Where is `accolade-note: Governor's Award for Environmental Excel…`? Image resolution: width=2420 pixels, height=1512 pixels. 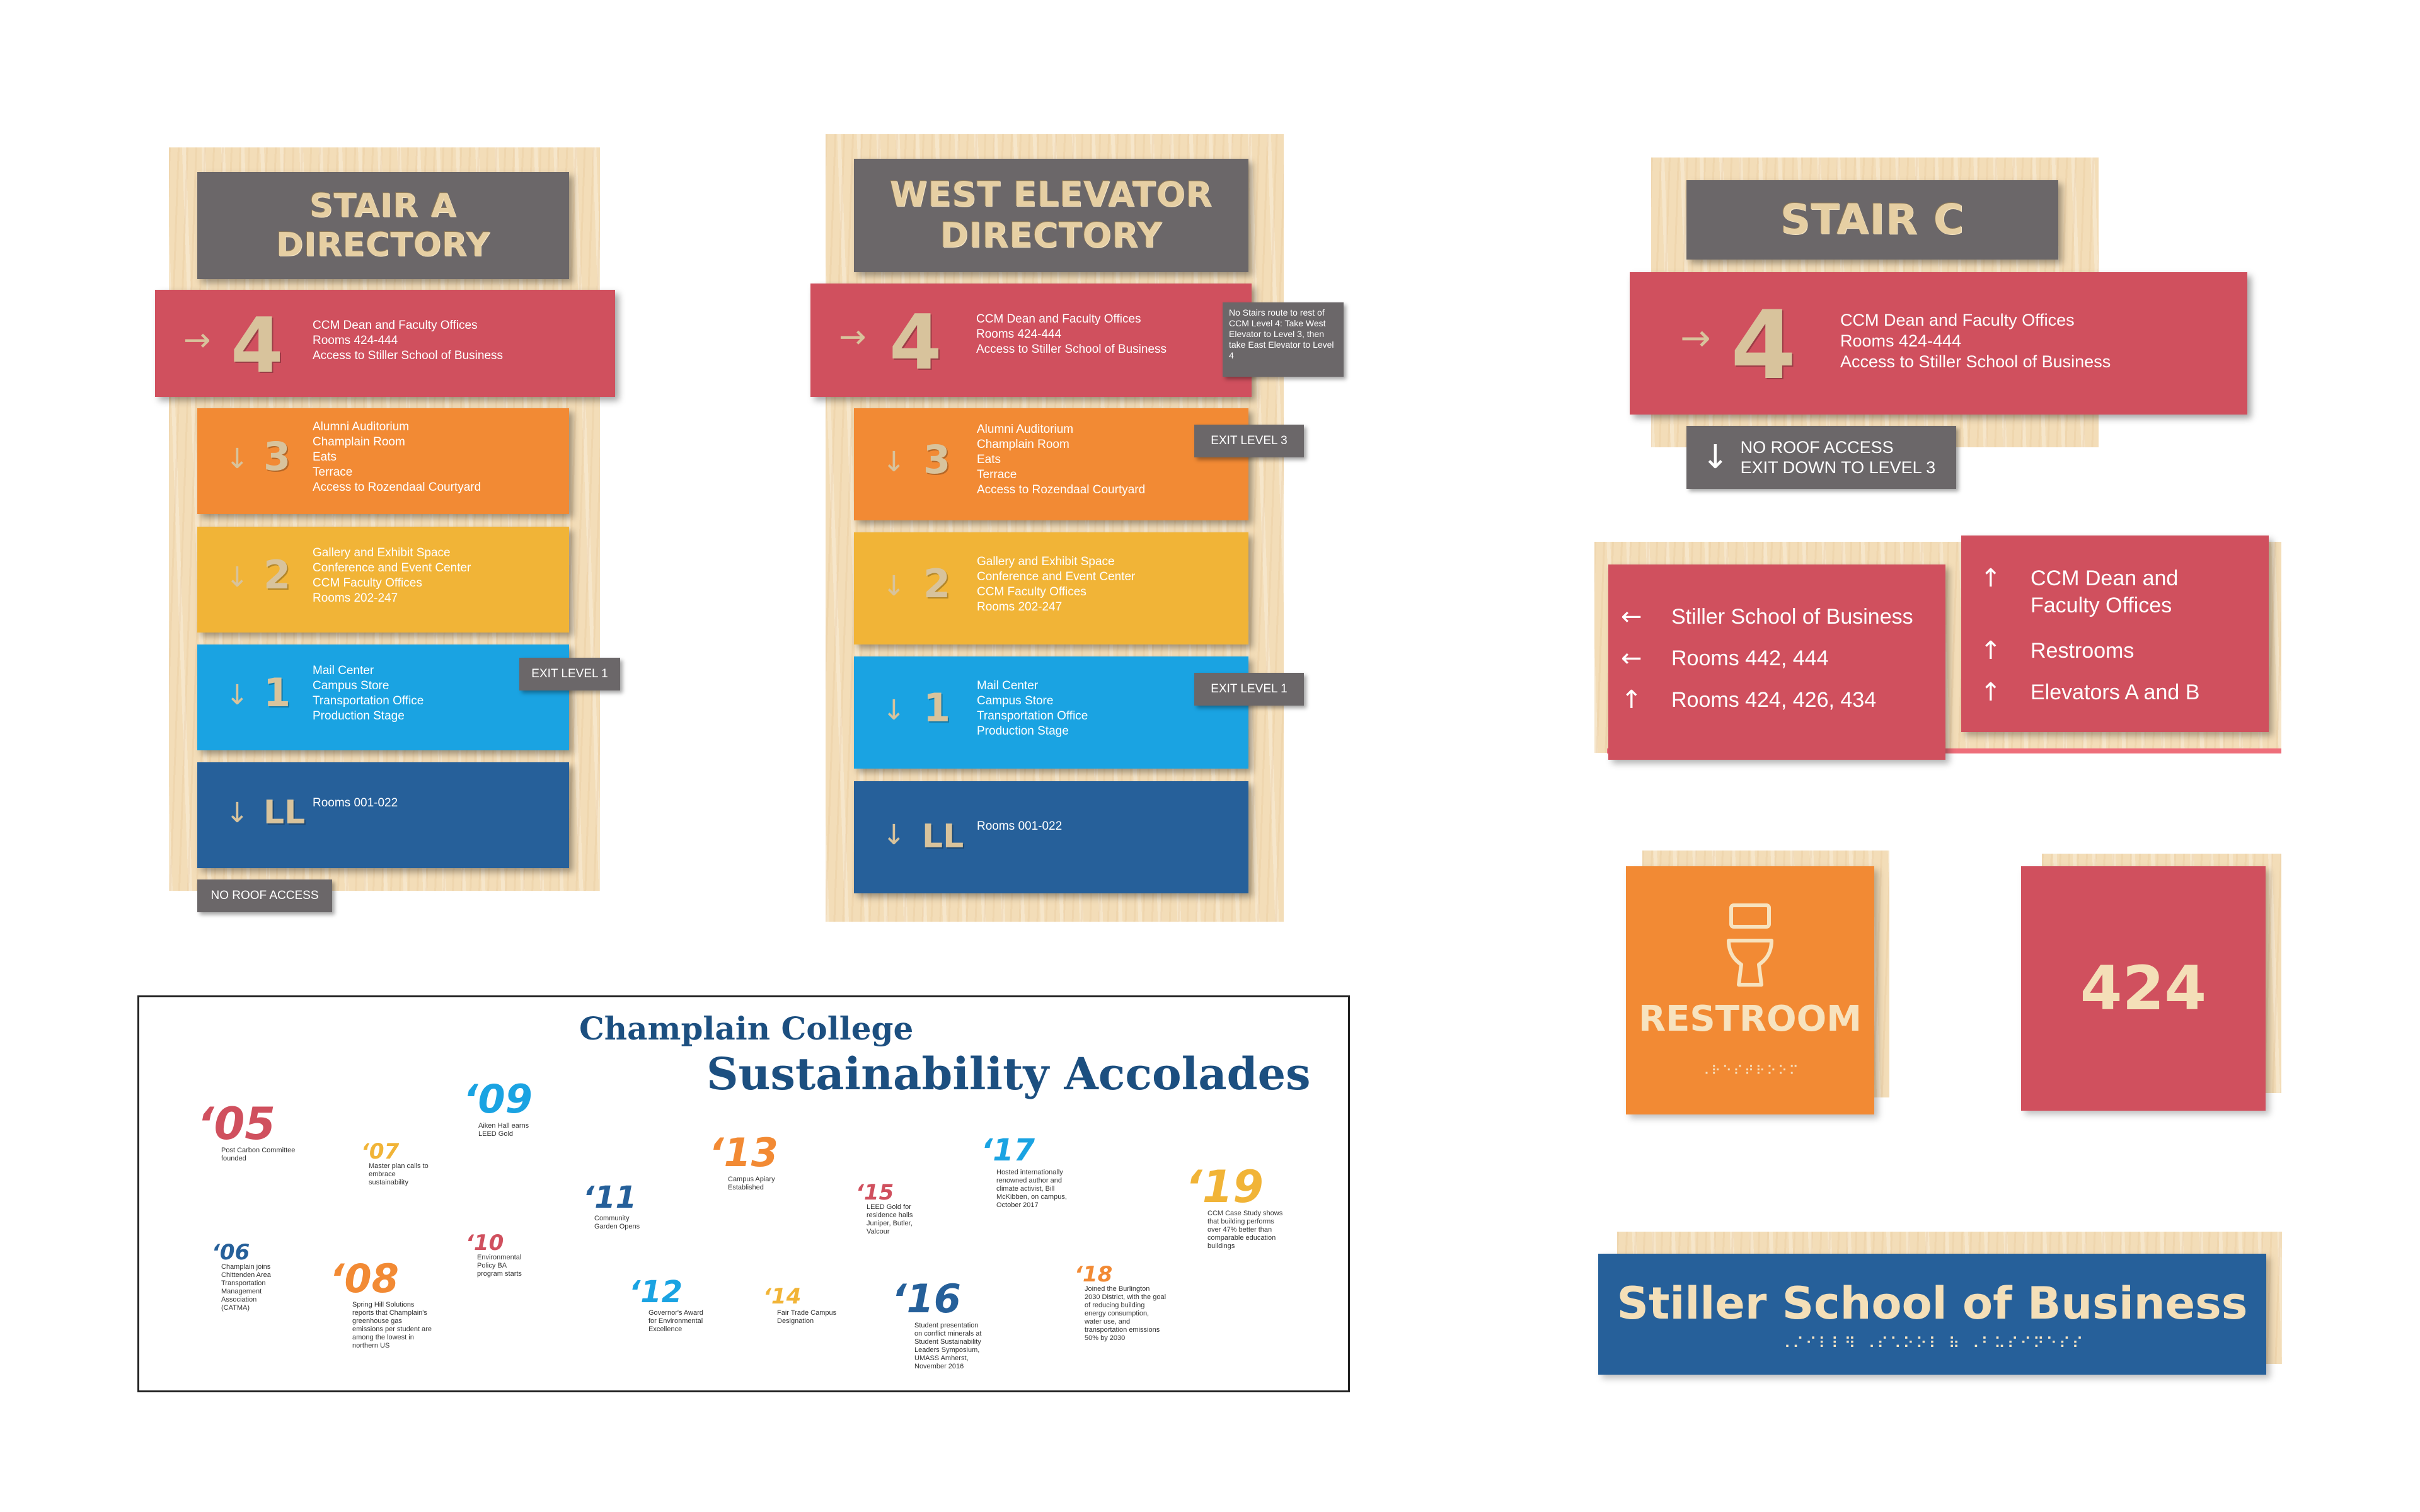 accolade-note: Governor's Award for Environmental Excel… is located at coordinates (675, 1321).